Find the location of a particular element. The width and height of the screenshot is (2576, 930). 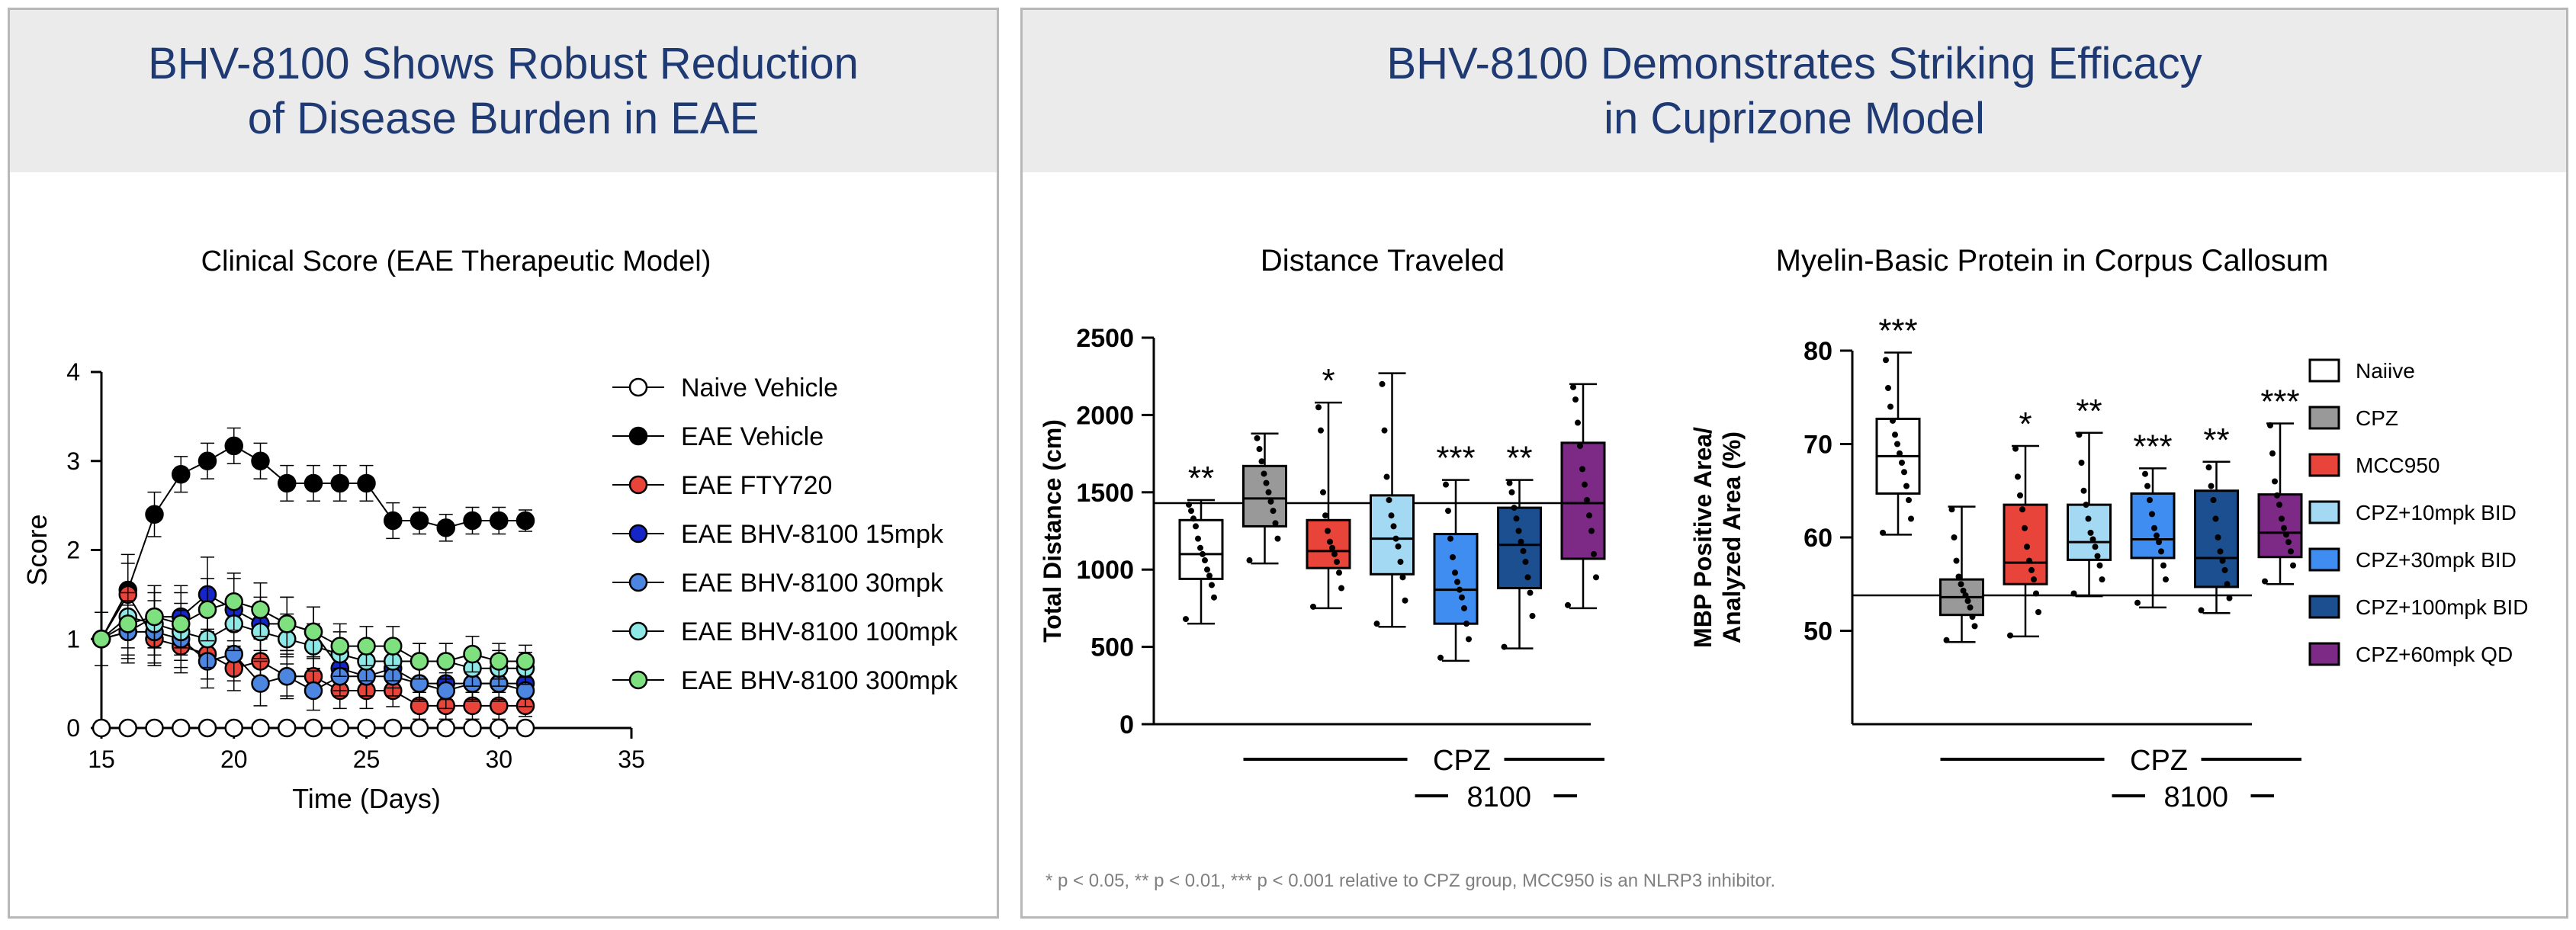

legend-label: CPZ+60mpk QD is located at coordinates (2434, 654).